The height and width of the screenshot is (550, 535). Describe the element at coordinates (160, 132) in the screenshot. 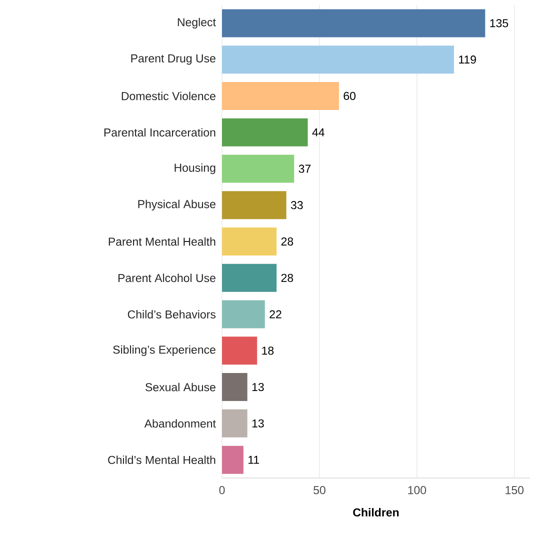

I see `y-tick-label: Parental Incarceration` at that location.